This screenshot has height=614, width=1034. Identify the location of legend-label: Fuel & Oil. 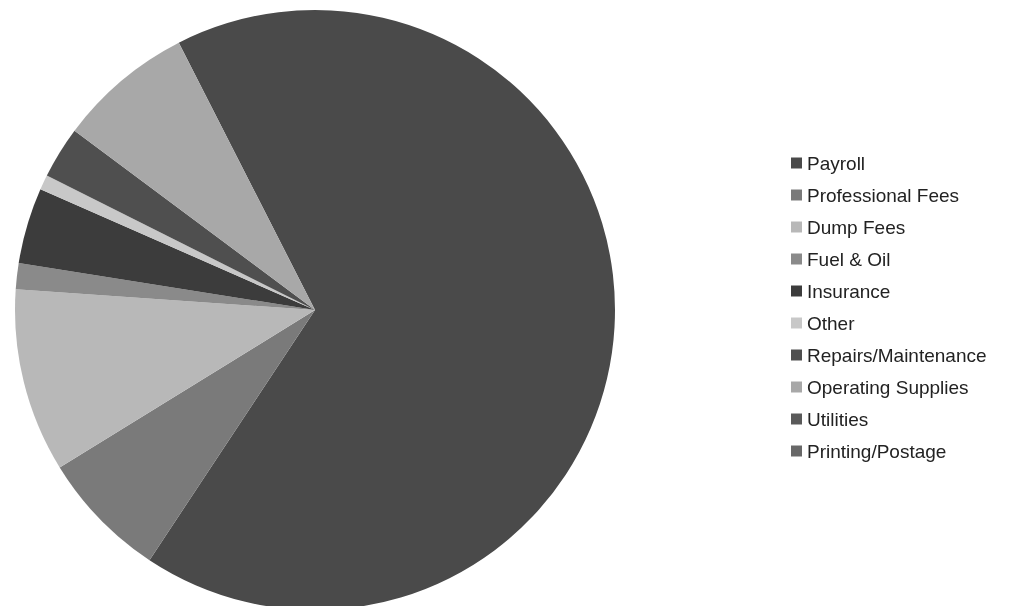
(849, 259).